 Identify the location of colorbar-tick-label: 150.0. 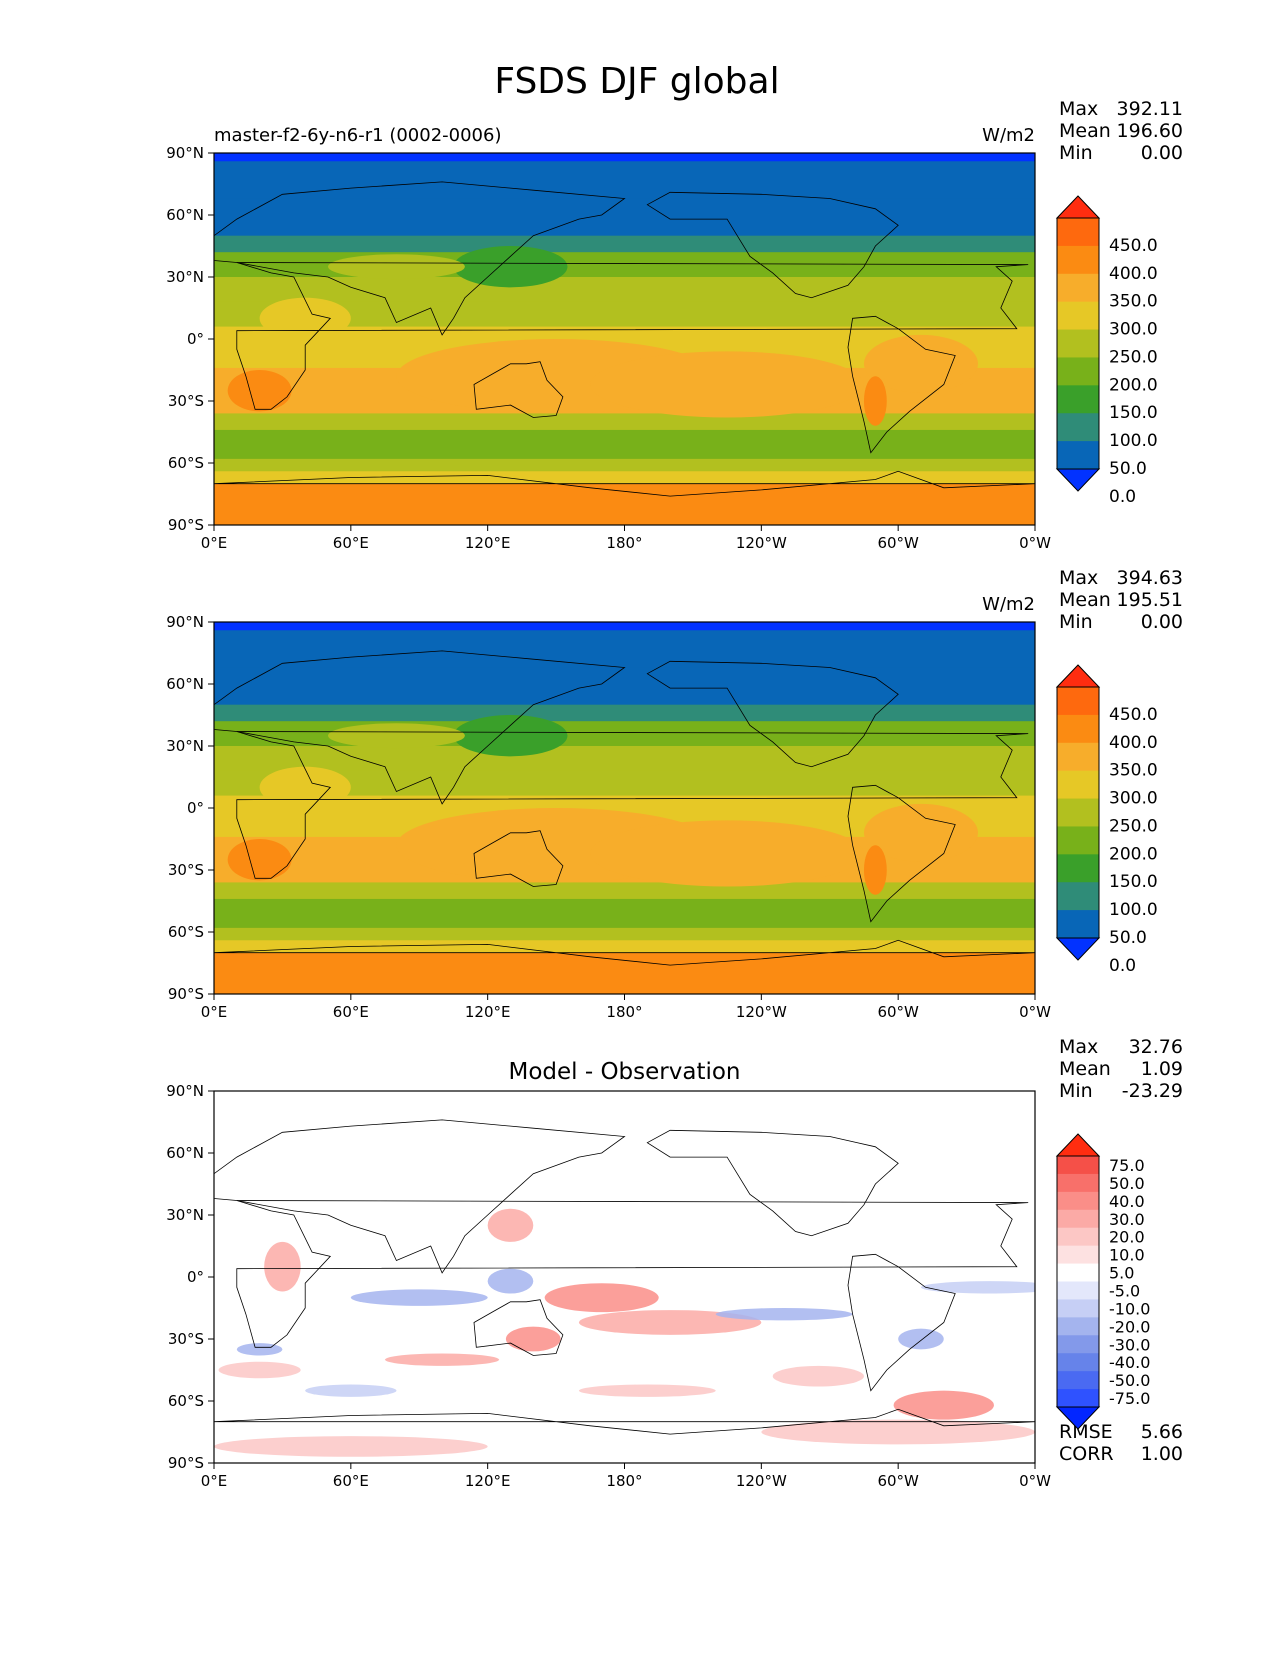
(1133, 413).